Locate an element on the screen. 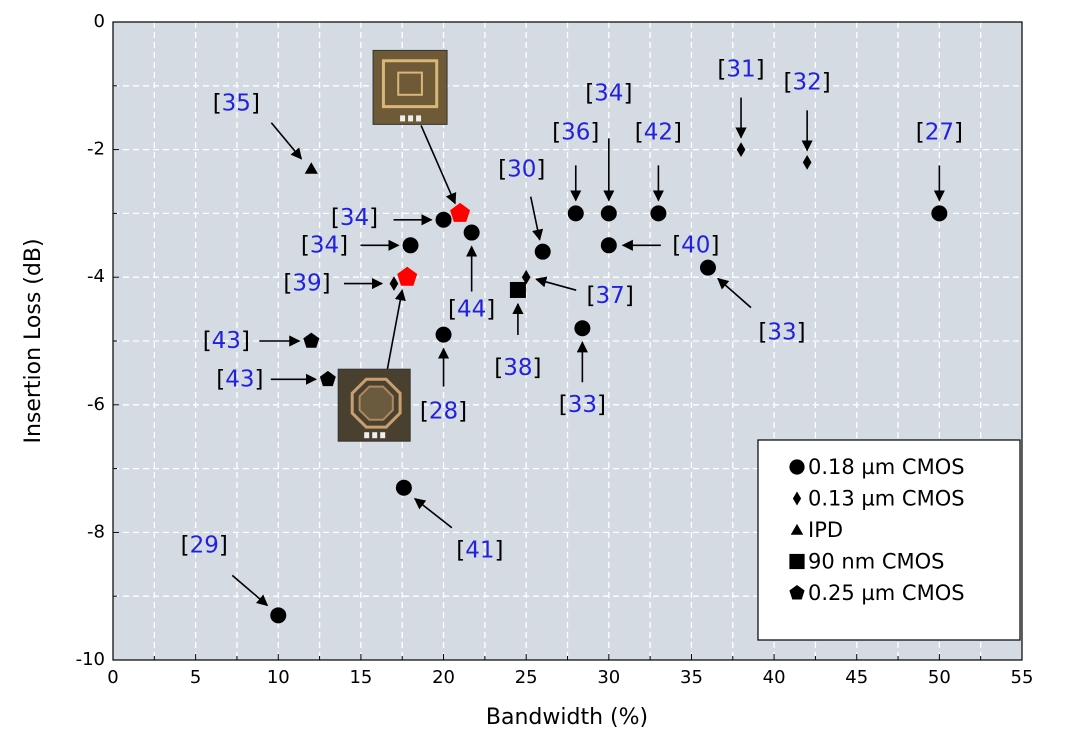 The width and height of the screenshot is (1069, 739). legend-box is located at coordinates (889, 540).